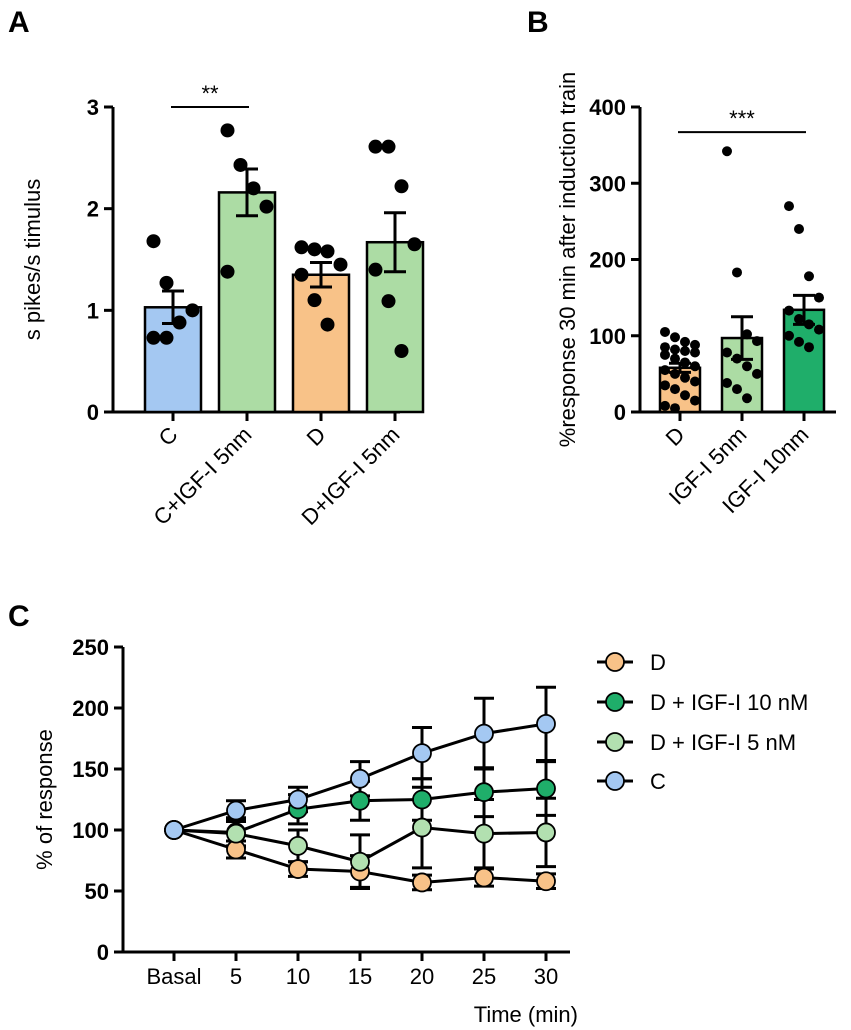 The image size is (851, 1030). I want to click on panel-a-y-tick-label-2: 2, so click(93, 209).